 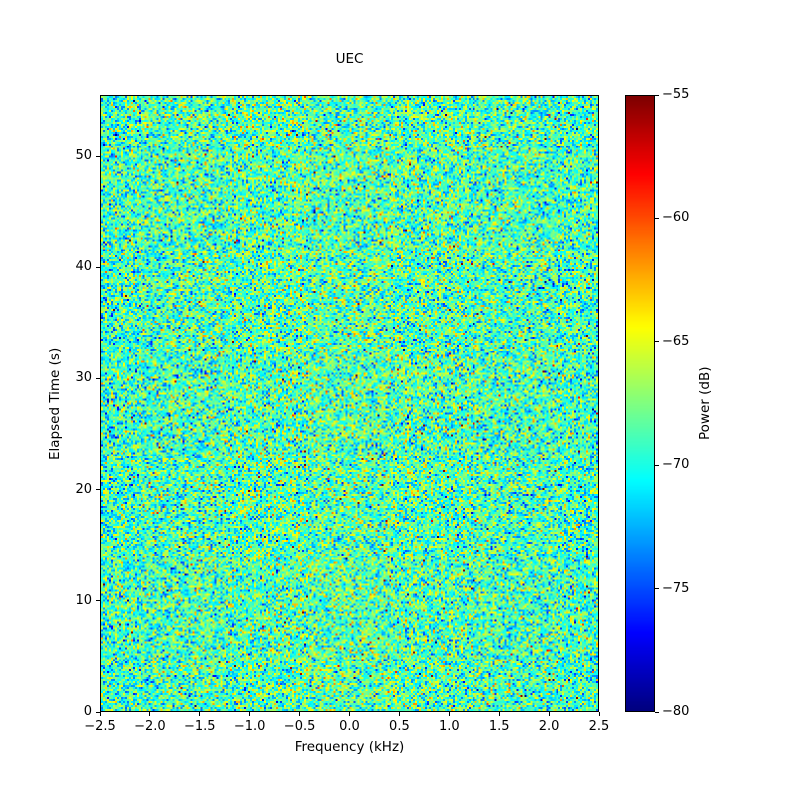 I want to click on x-tick-label: 2.0, so click(x=549, y=726).